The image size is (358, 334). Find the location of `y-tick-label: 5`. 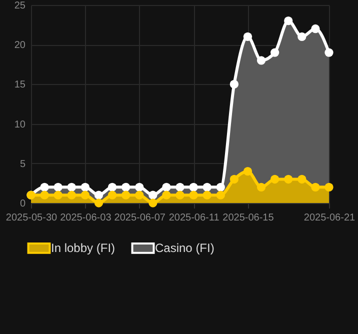

y-tick-label: 5 is located at coordinates (23, 164).